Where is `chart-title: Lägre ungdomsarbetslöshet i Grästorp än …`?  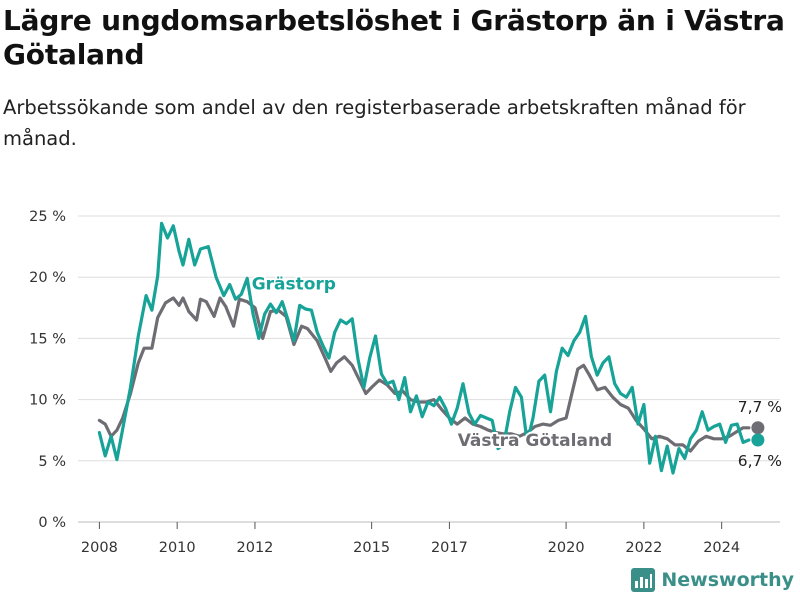
chart-title: Lägre ungdomsarbetslöshet i Grästorp än … is located at coordinates (394, 37).